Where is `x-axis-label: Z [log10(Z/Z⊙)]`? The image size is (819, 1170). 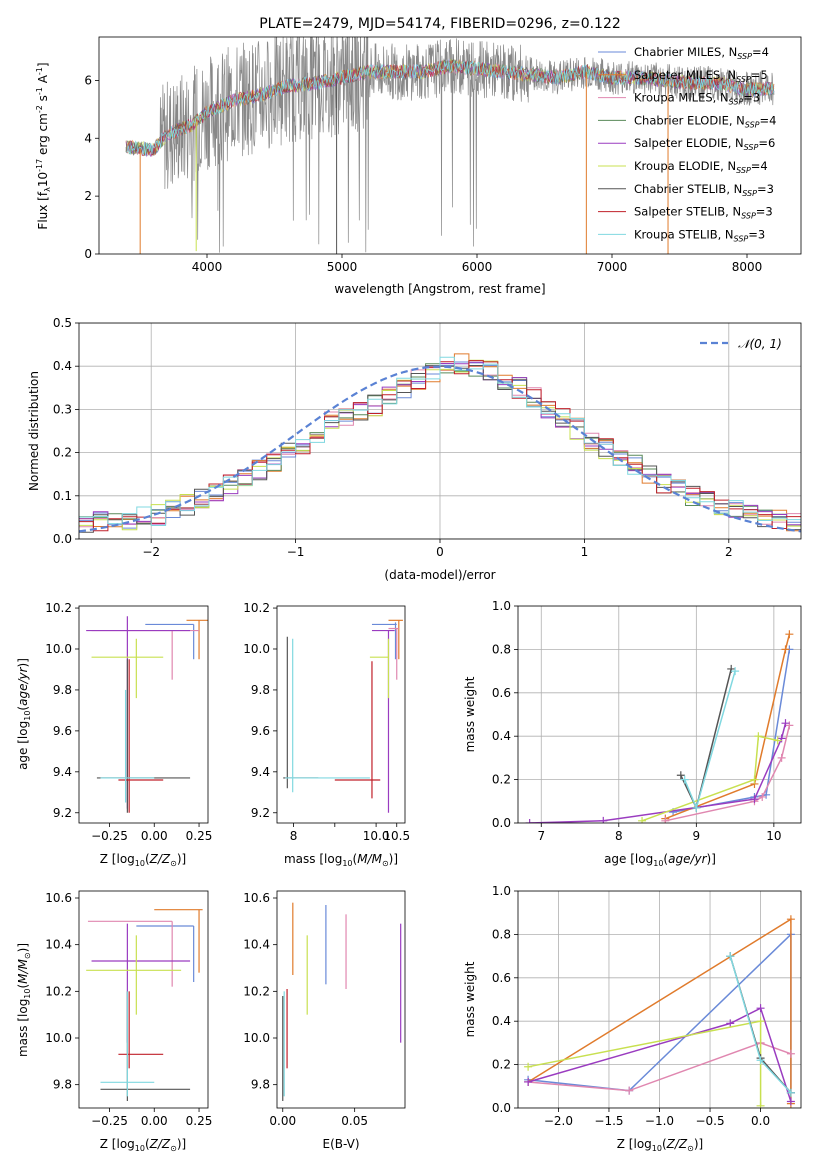
x-axis-label: Z [log10(Z/Z⊙)] is located at coordinates (660, 1145).